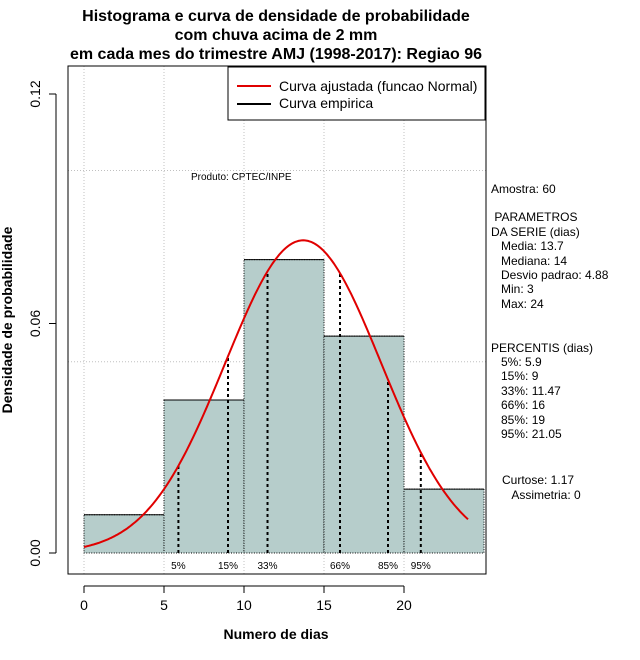 The width and height of the screenshot is (640, 660). Describe the element at coordinates (378, 86) in the screenshot. I see `legend-label-fit: Curva ajustada (funcao Normal)` at that location.